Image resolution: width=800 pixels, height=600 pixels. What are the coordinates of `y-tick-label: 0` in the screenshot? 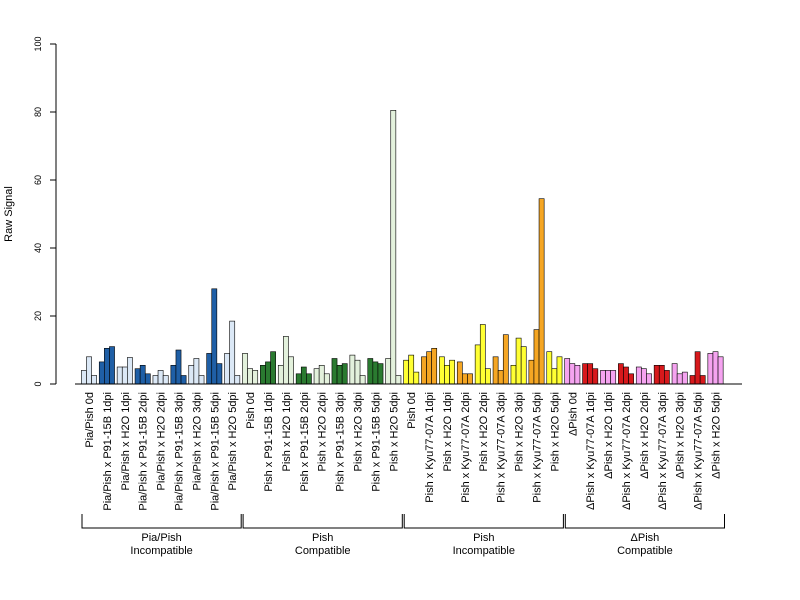 It's located at (38, 383).